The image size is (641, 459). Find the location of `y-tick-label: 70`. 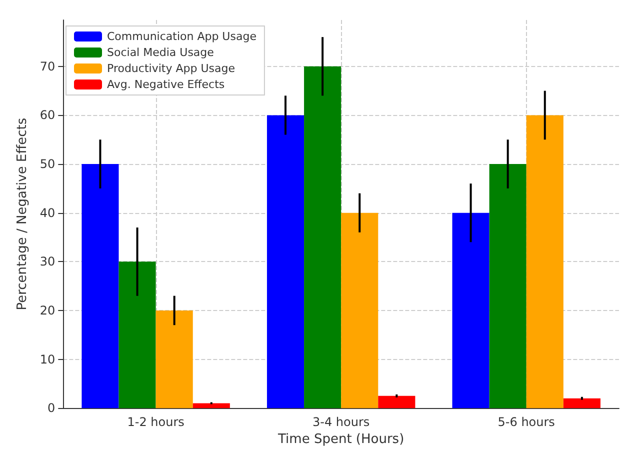

y-tick-label: 70 is located at coordinates (48, 66).